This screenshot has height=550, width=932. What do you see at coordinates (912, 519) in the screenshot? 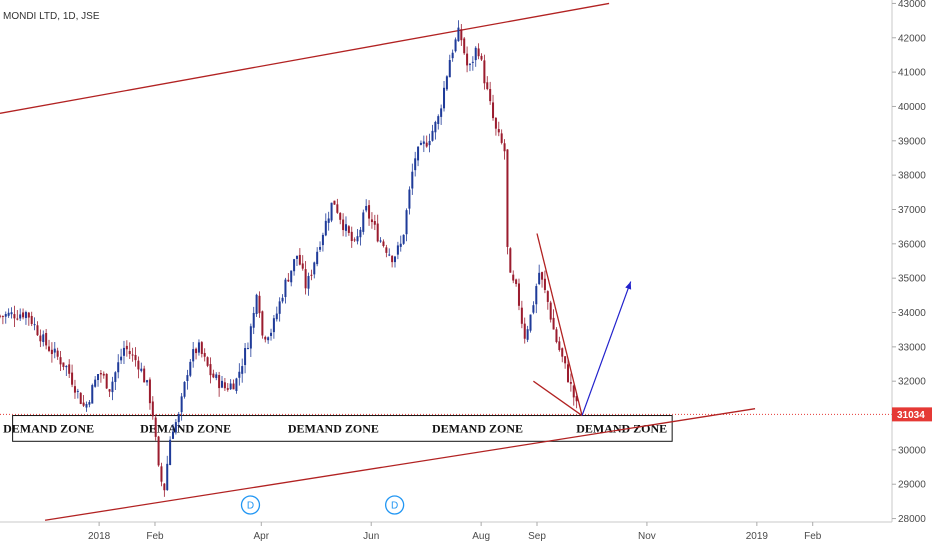
I see `price-tick-label: 28000` at bounding box center [912, 519].